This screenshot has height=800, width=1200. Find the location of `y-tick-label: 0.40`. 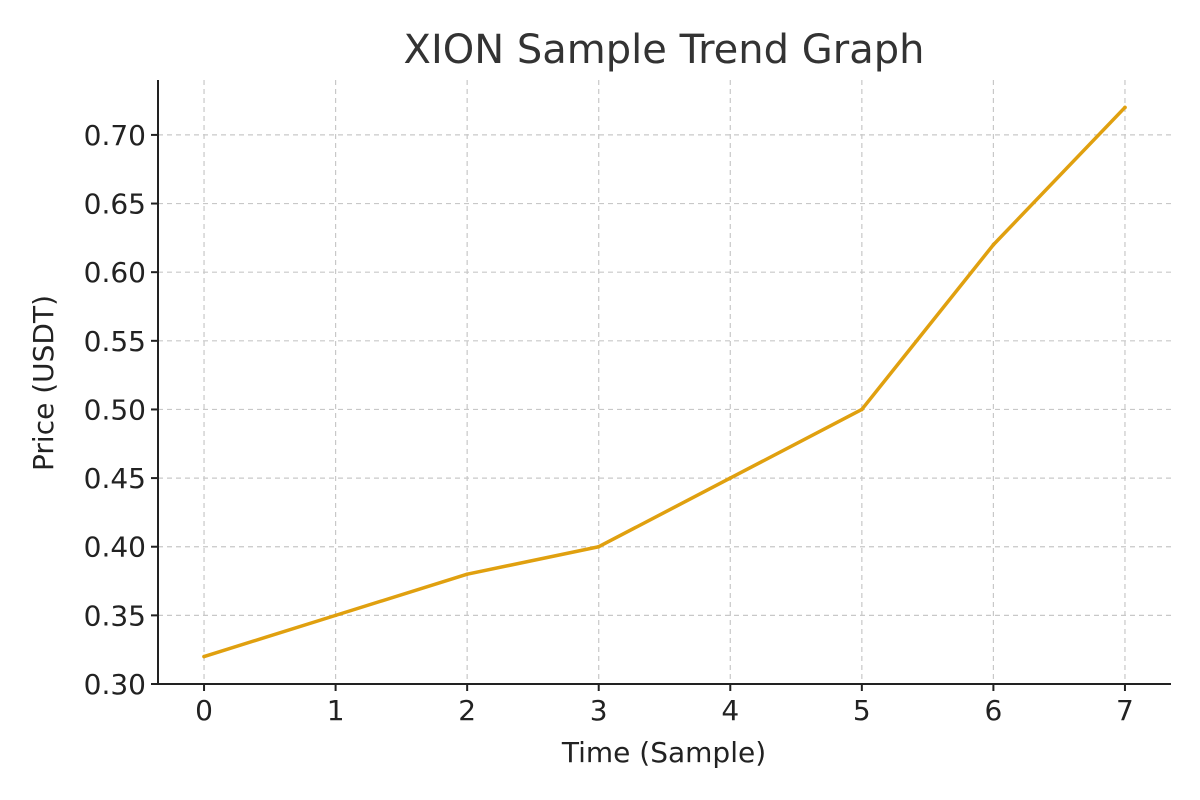

y-tick-label: 0.40 is located at coordinates (115, 547).